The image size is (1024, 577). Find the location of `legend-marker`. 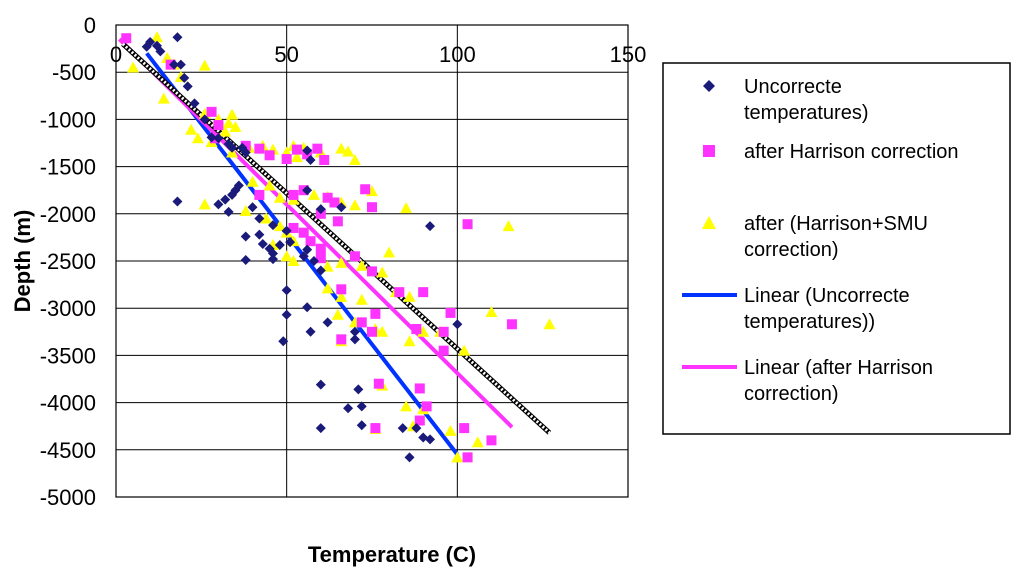

legend-marker is located at coordinates (709, 151).